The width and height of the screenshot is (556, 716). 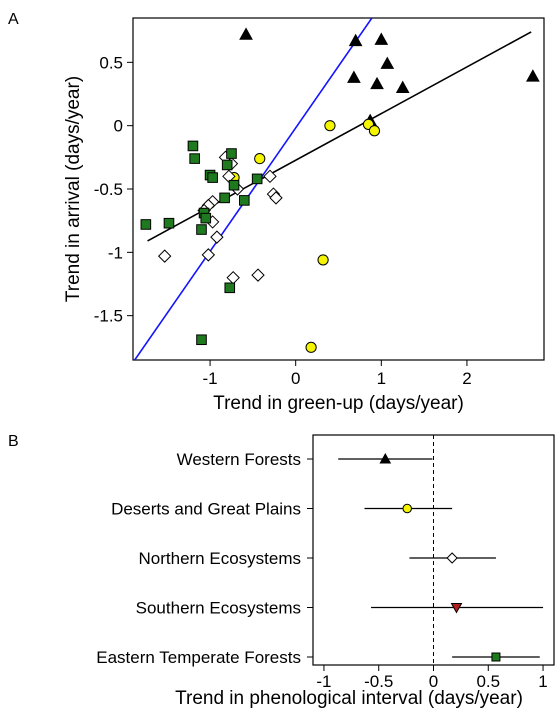 What do you see at coordinates (239, 459) in the screenshot?
I see `forest-category-label: Western Forests` at bounding box center [239, 459].